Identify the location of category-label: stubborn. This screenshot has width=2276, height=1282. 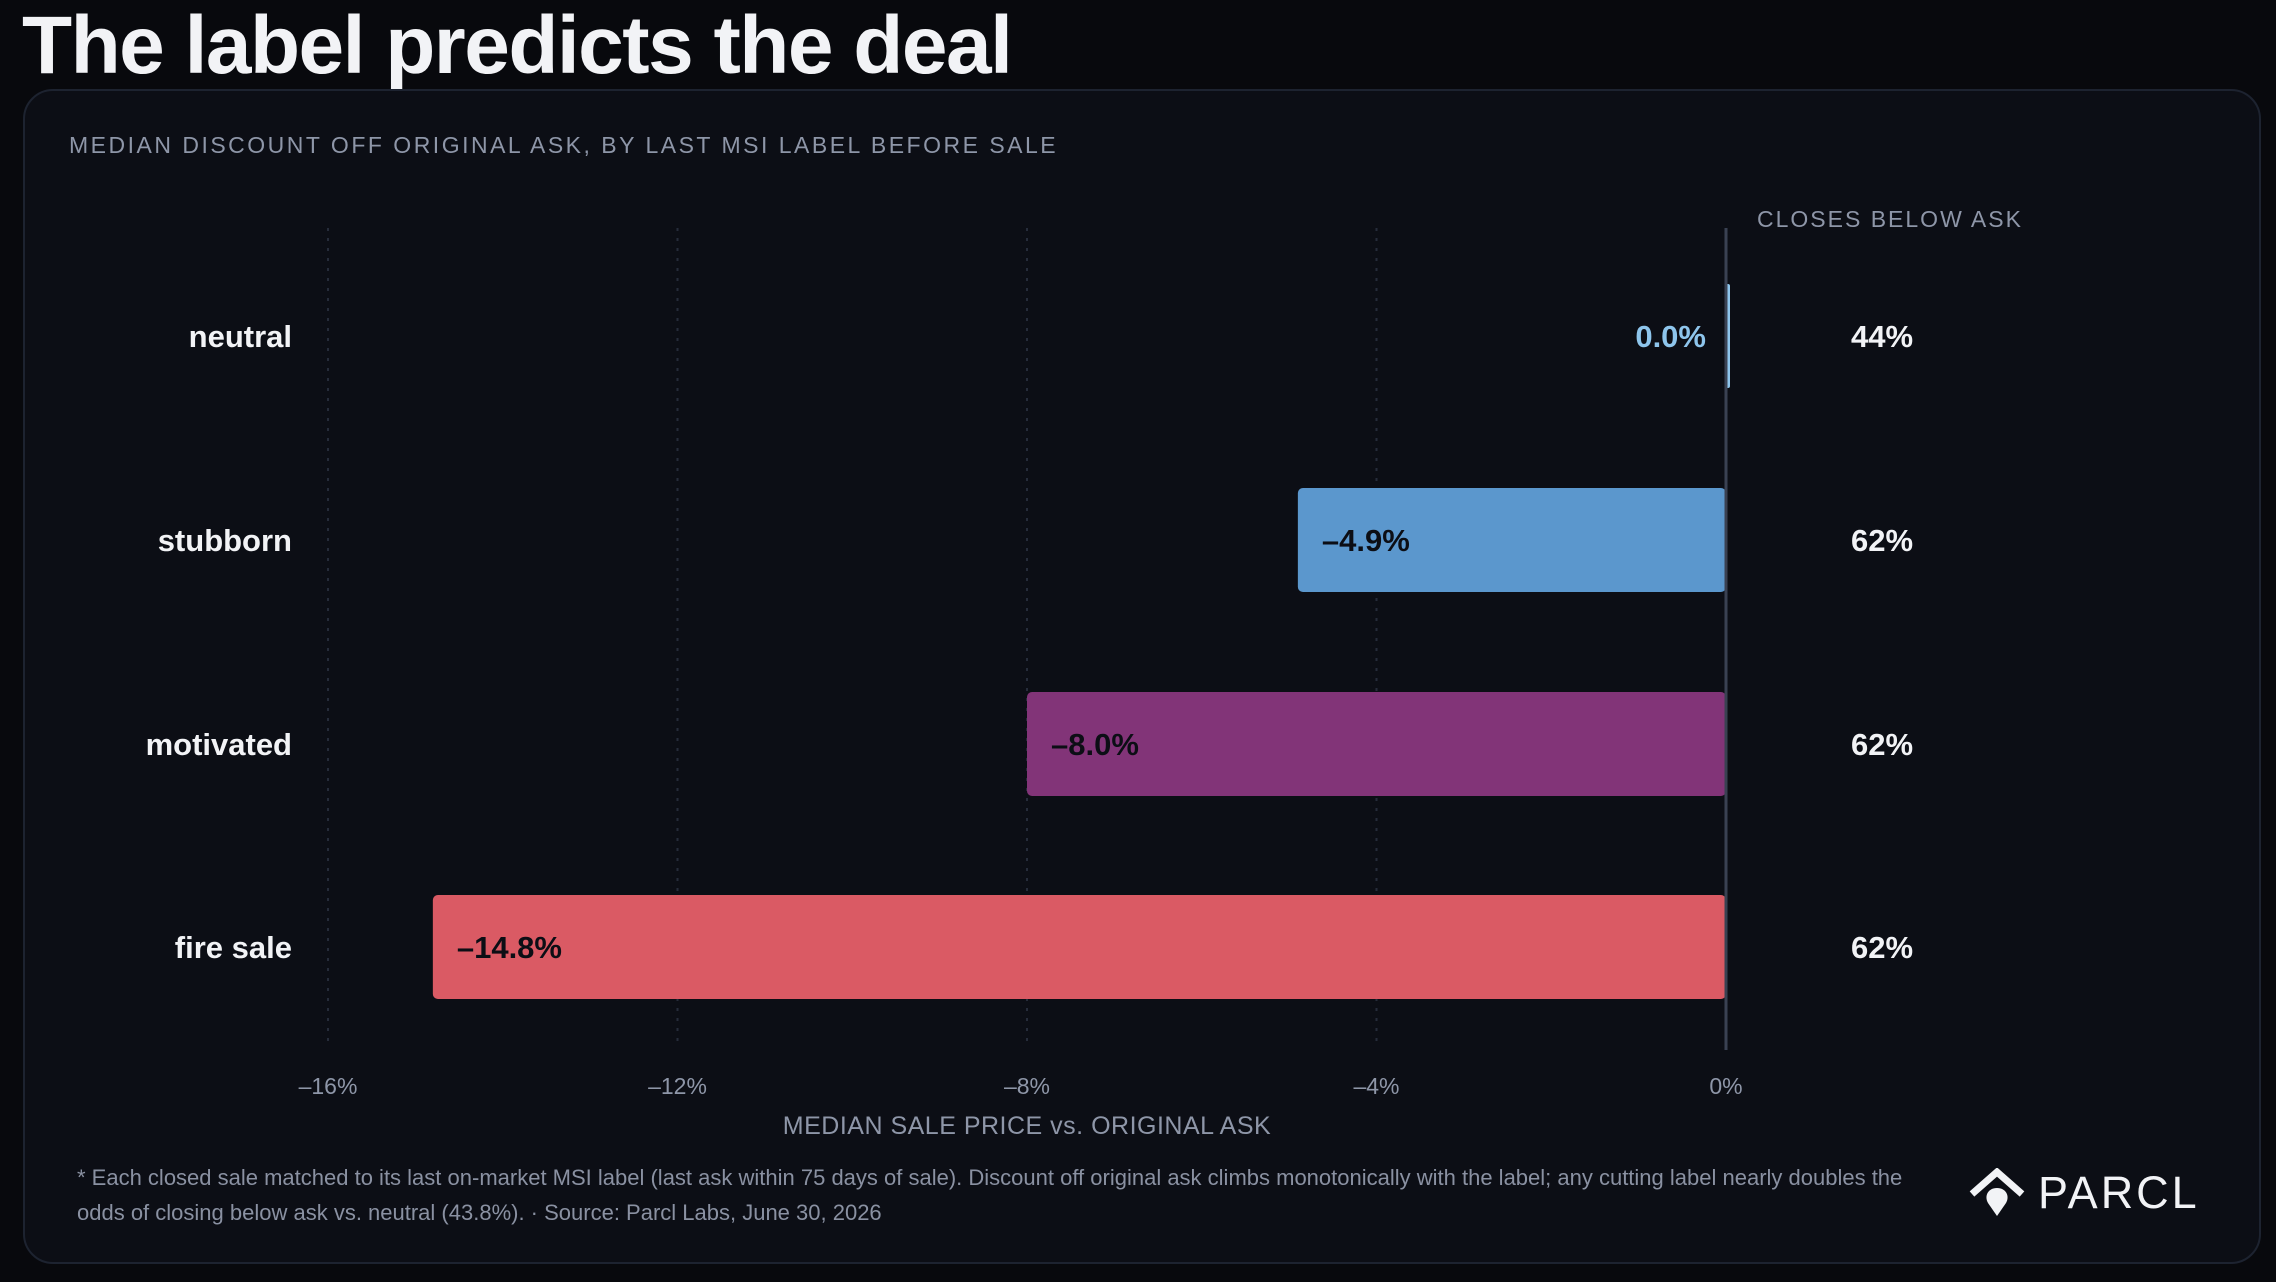
(225, 540).